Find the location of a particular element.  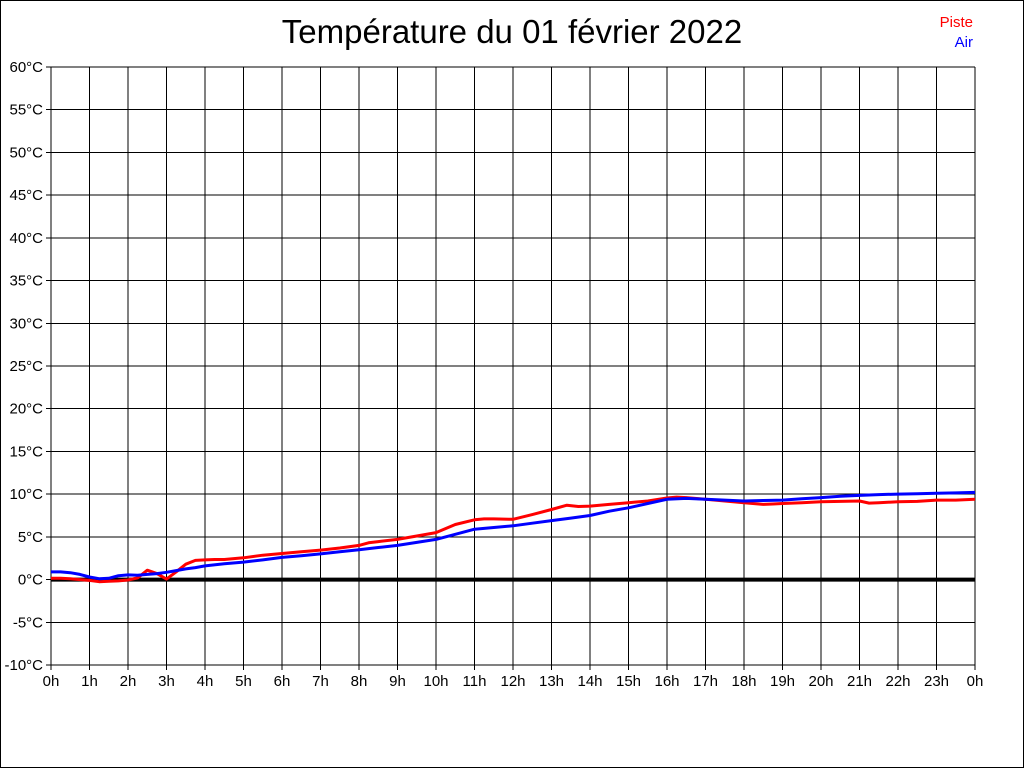

series-line-air is located at coordinates (513, 535).